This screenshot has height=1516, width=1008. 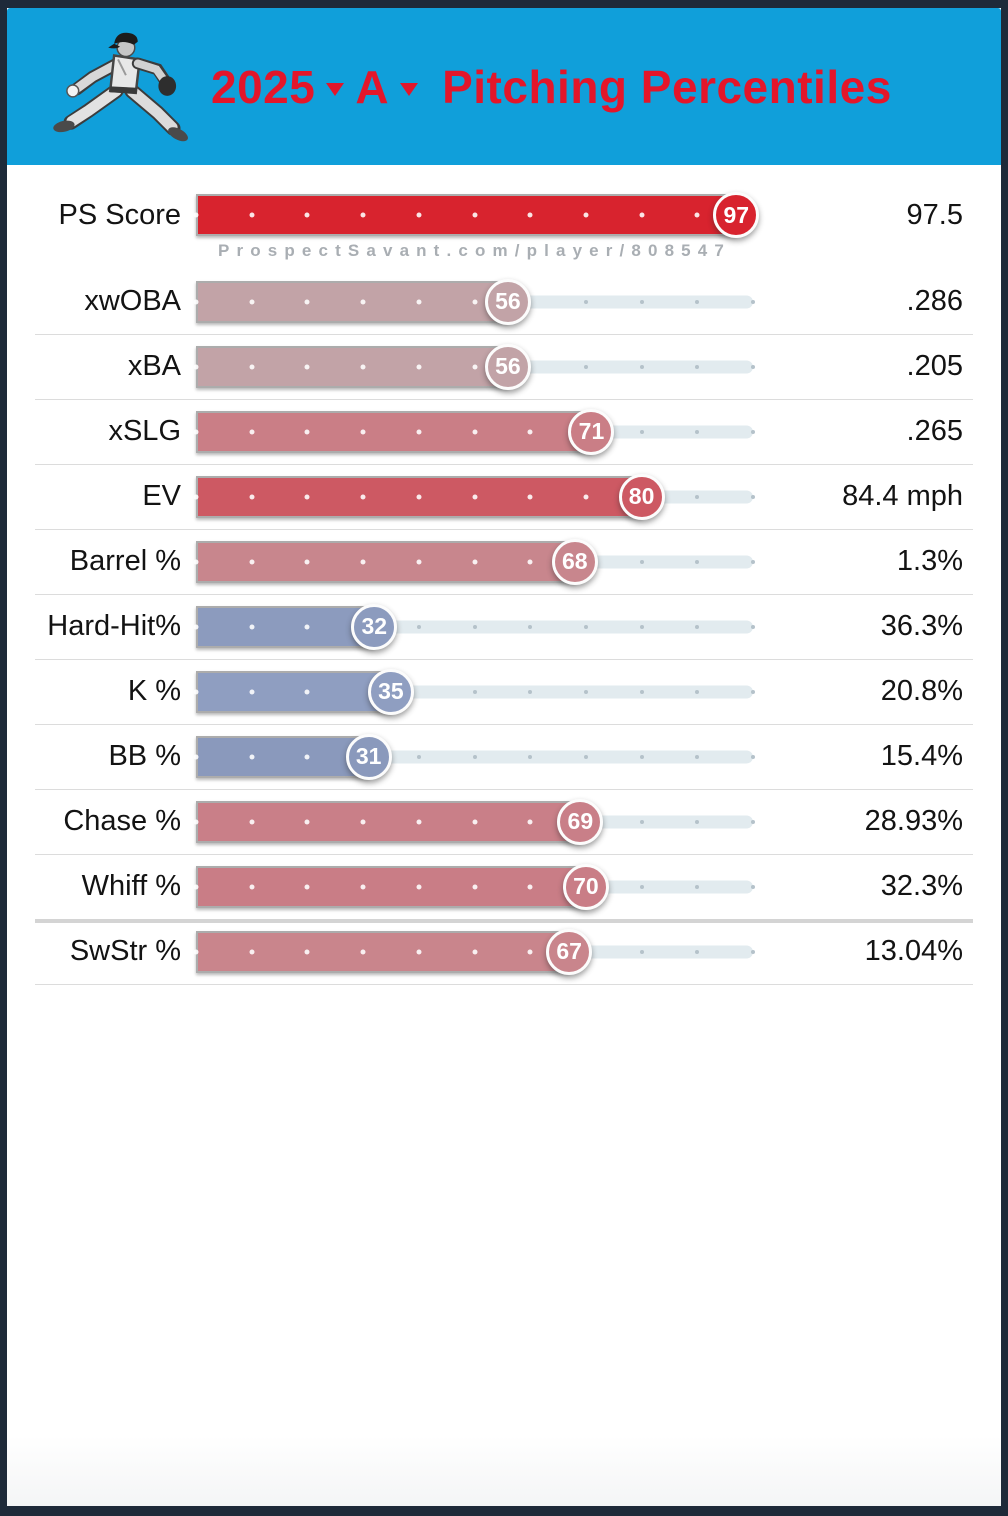 I want to click on percentile-row: xSLG 71 .265, so click(x=504, y=431).